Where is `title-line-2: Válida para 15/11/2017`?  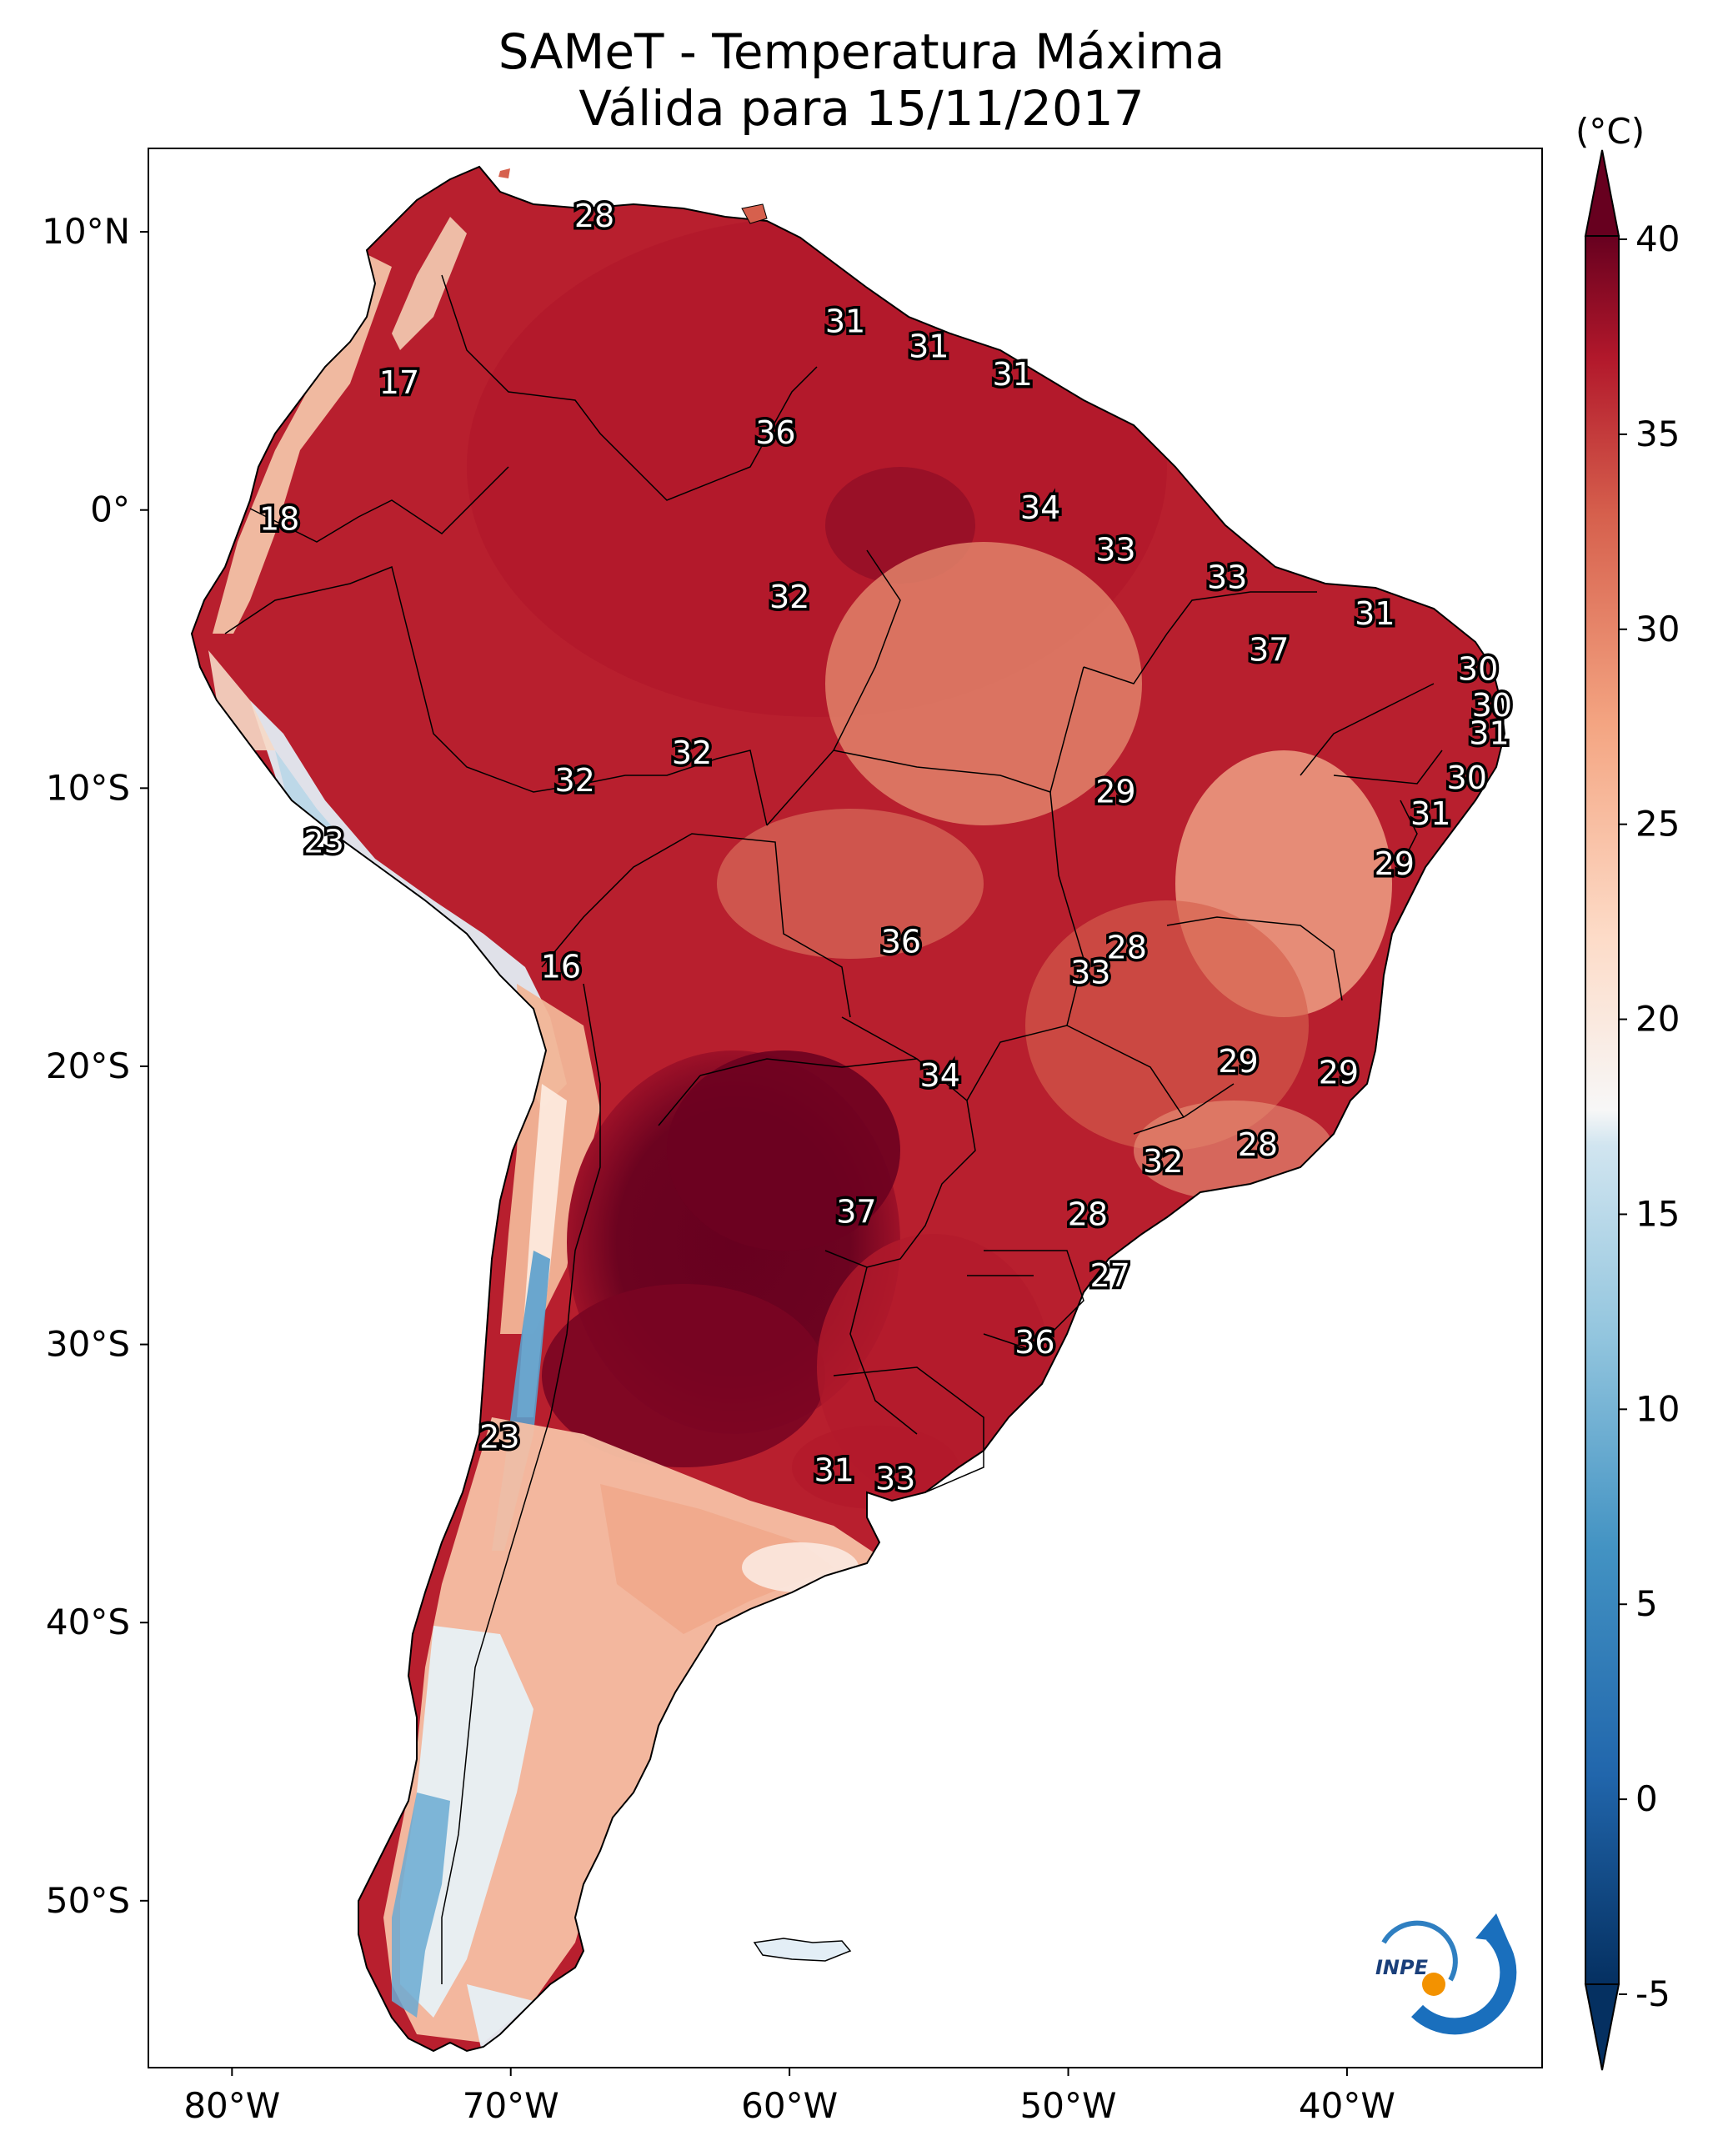 title-line-2: Válida para 15/11/2017 is located at coordinates (861, 108).